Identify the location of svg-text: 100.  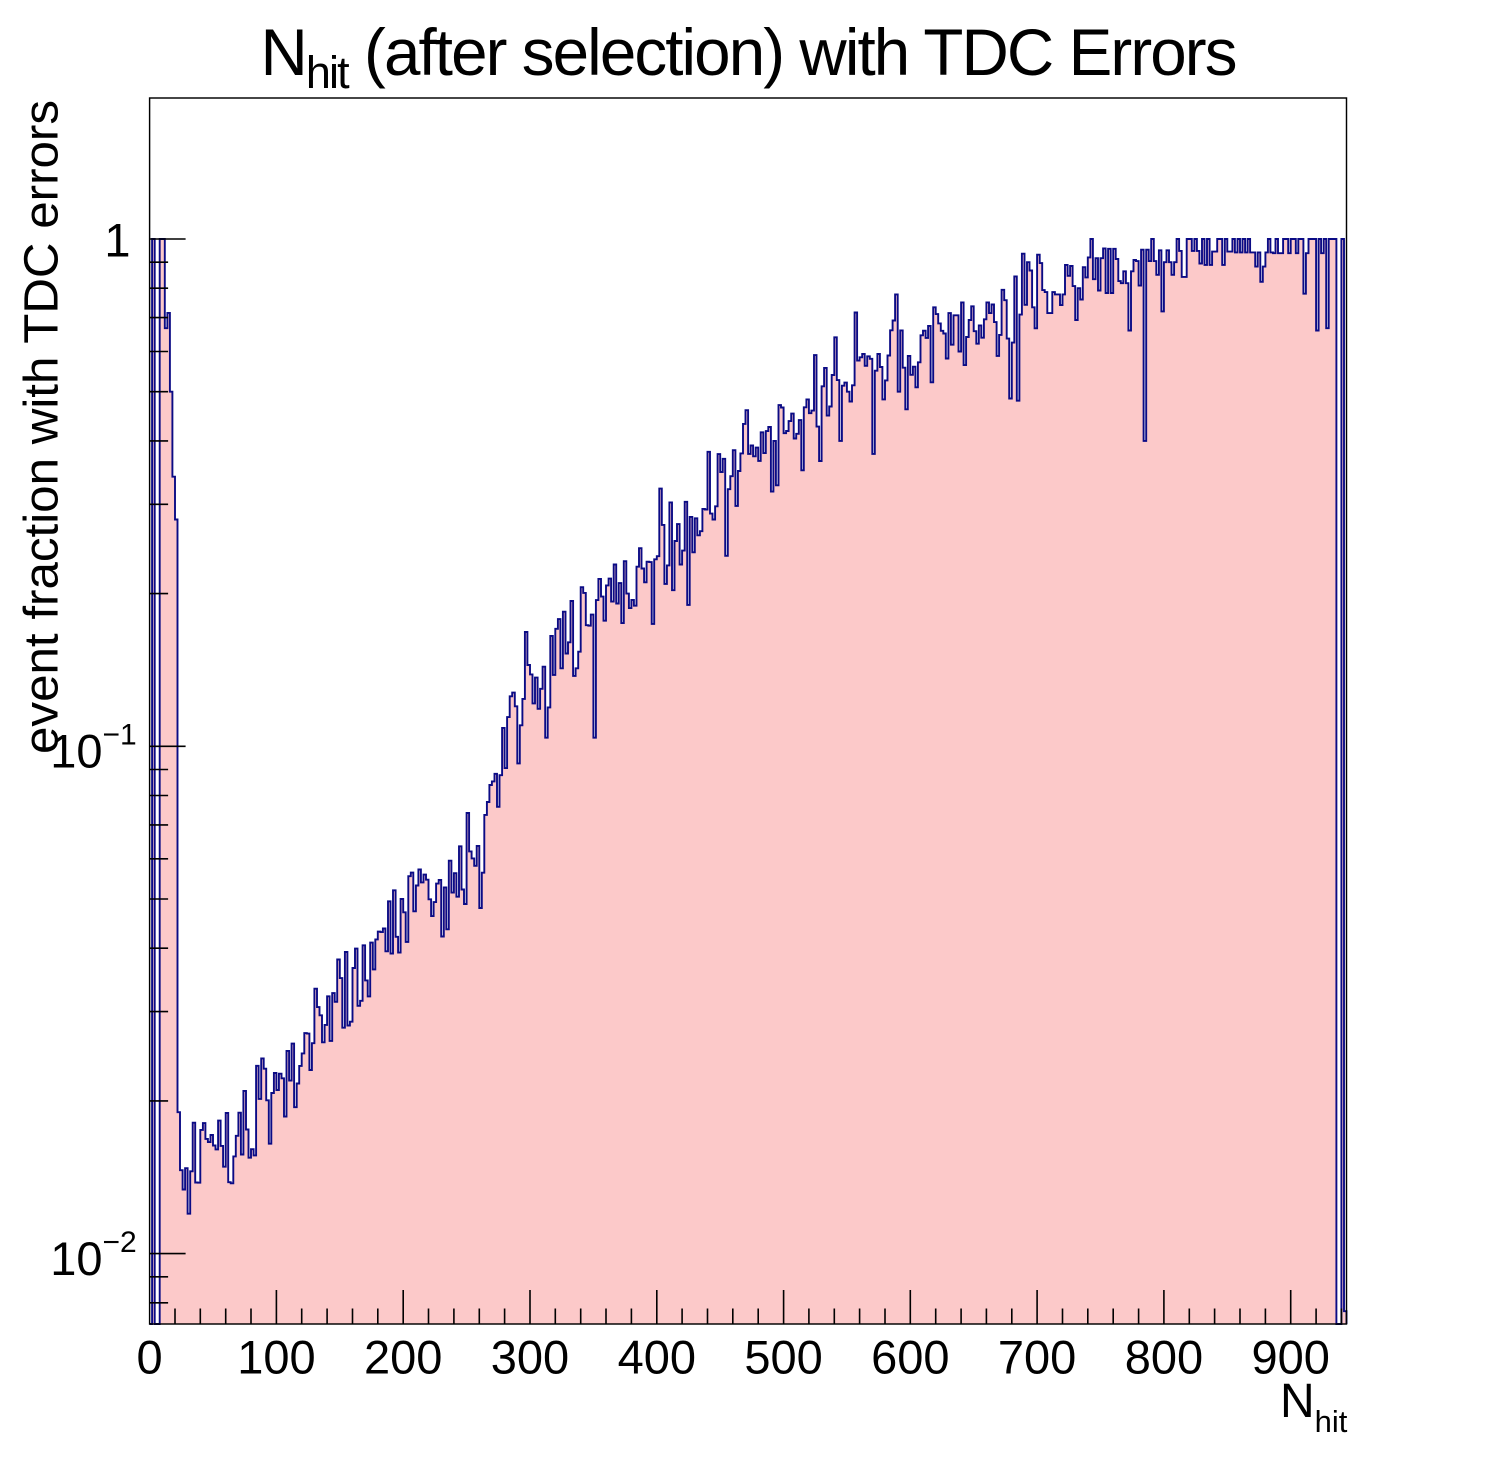
(276, 1357).